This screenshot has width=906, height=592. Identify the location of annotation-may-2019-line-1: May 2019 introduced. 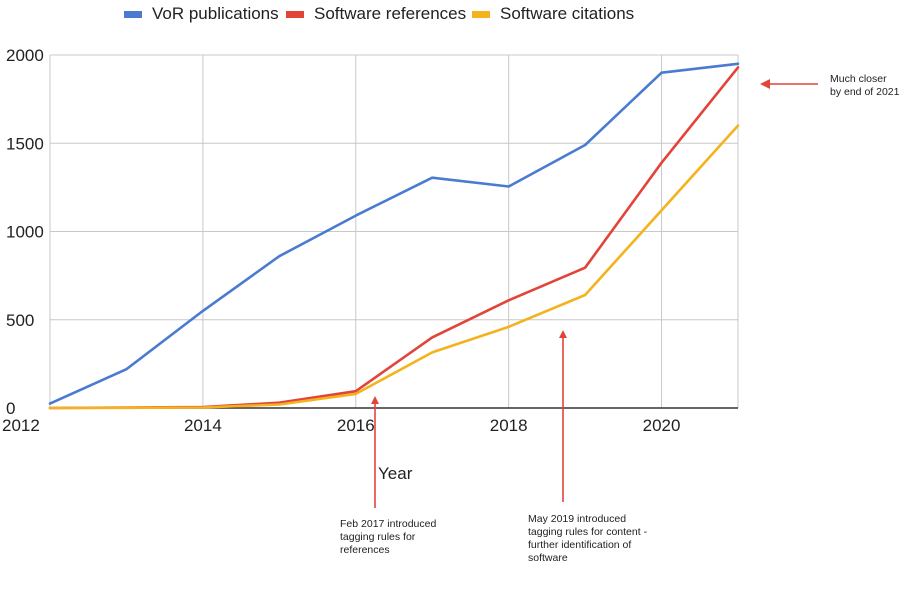
(577, 519).